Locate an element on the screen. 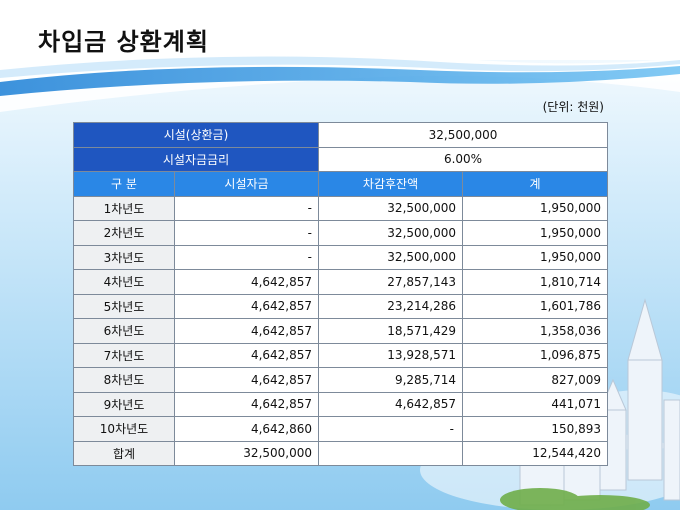 The image size is (680, 510). period-cell: 9차년도 is located at coordinates (124, 404).